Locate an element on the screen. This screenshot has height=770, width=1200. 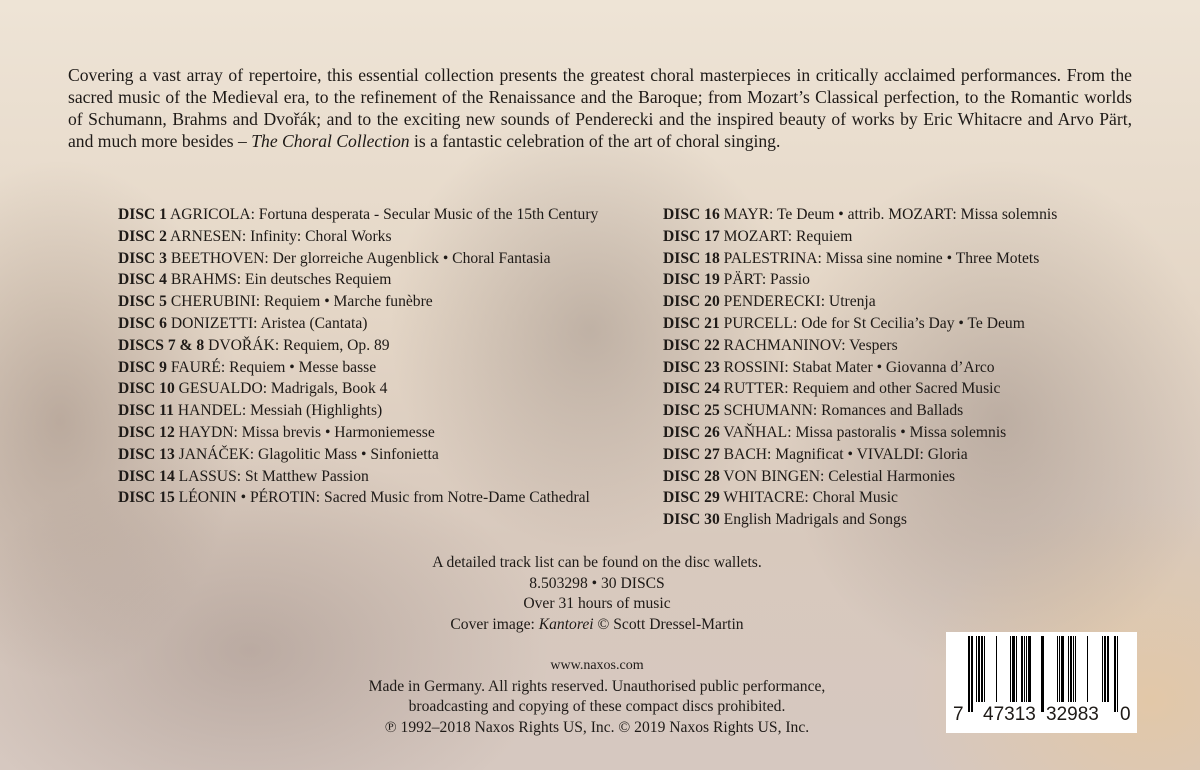
barcode: 7 47313 32983 0 is located at coordinates (1041, 682).